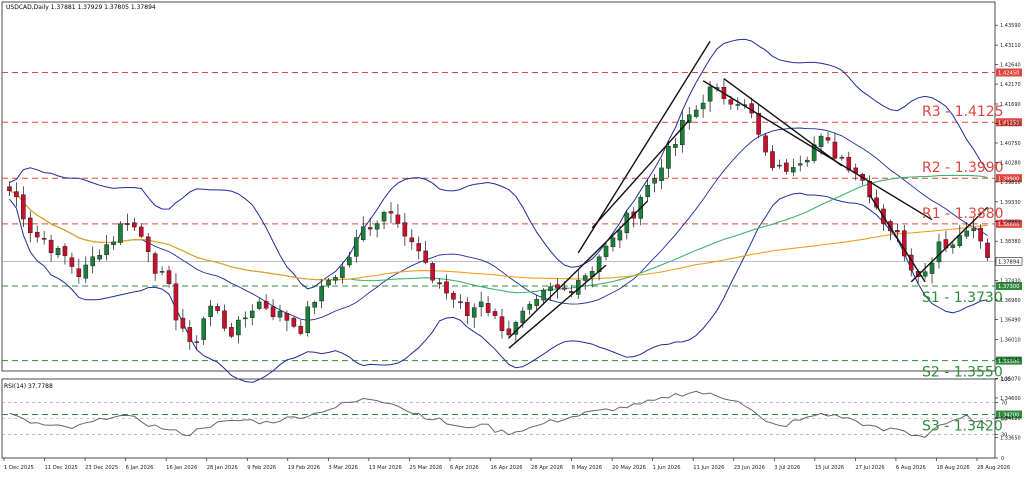  Describe the element at coordinates (304, 468) in the screenshot. I see `x-tick-label: 19 Feb 2026` at that location.